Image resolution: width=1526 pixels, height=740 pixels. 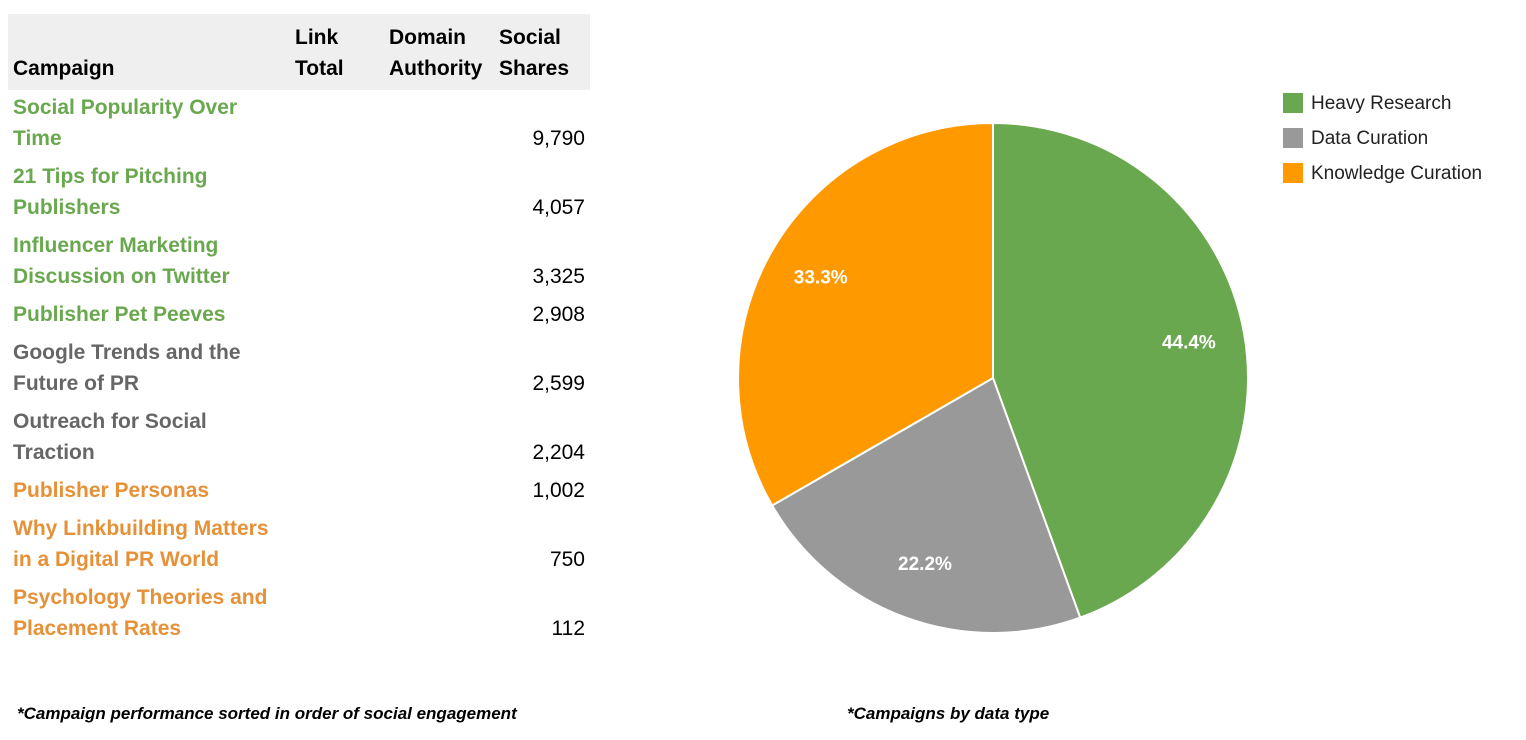 I want to click on social-shares: 750, so click(x=567, y=559).